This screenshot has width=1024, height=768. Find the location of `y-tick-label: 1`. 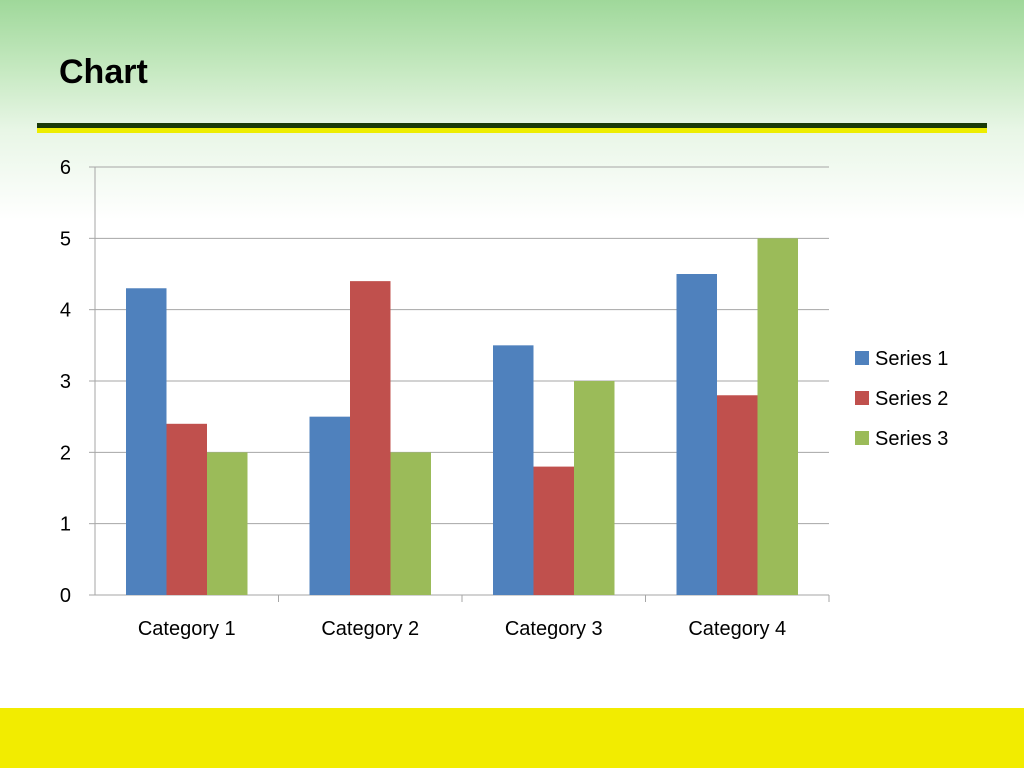

y-tick-label: 1 is located at coordinates (65, 525).